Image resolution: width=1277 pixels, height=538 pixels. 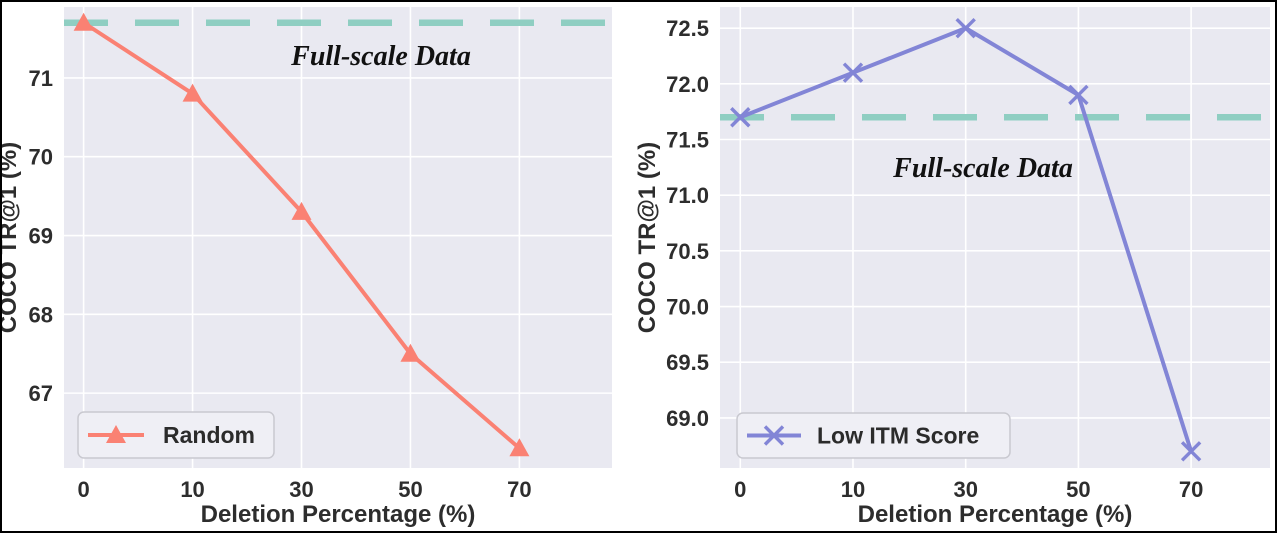 I want to click on legend-label: Random, so click(x=209, y=435).